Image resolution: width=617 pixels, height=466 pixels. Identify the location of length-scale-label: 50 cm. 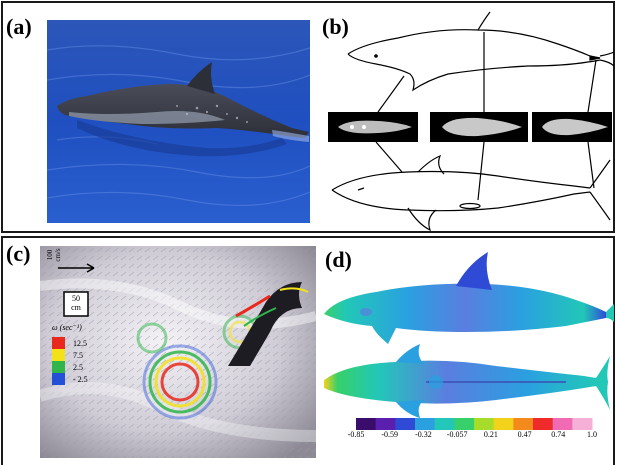
(76, 303).